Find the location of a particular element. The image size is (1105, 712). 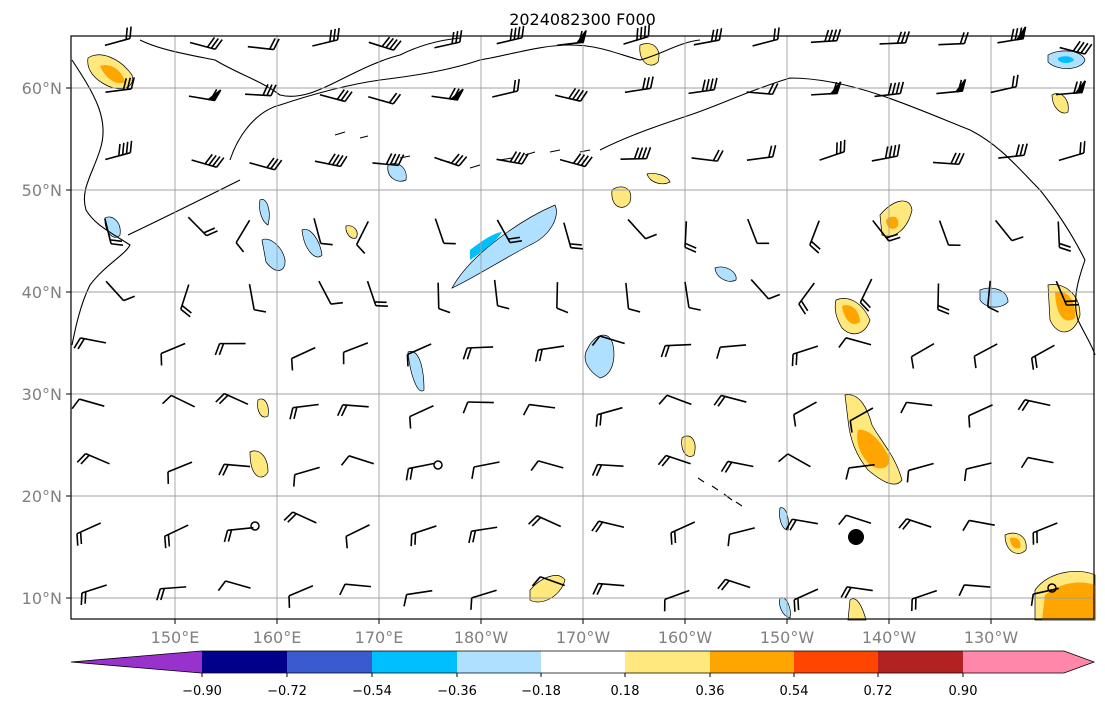

latitude-labels: 60°N 50°N 40°N 30°N 20°N 10°N is located at coordinates (46, 343).